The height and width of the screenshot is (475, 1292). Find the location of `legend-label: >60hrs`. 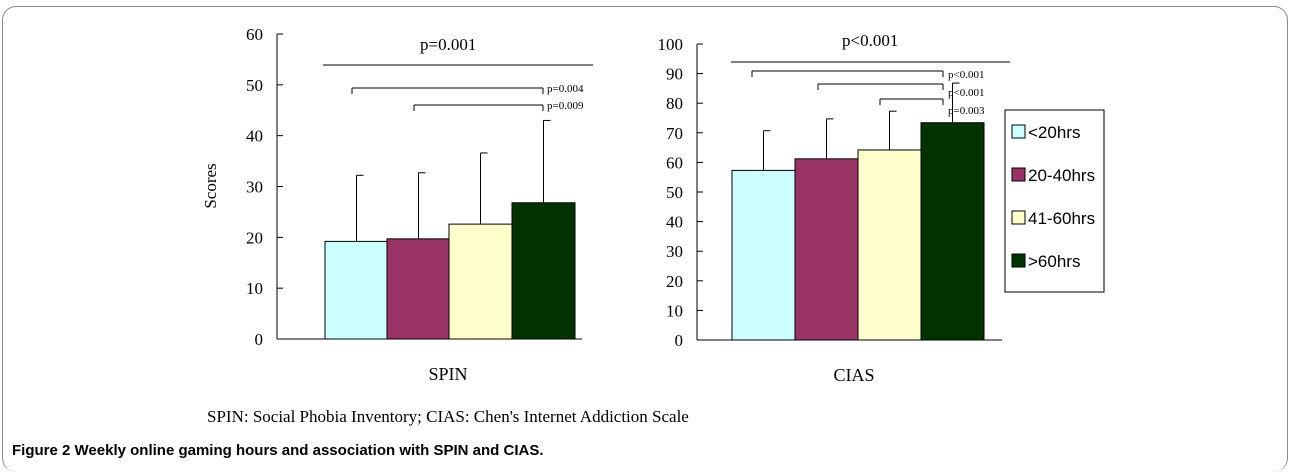

legend-label: >60hrs is located at coordinates (1054, 261).